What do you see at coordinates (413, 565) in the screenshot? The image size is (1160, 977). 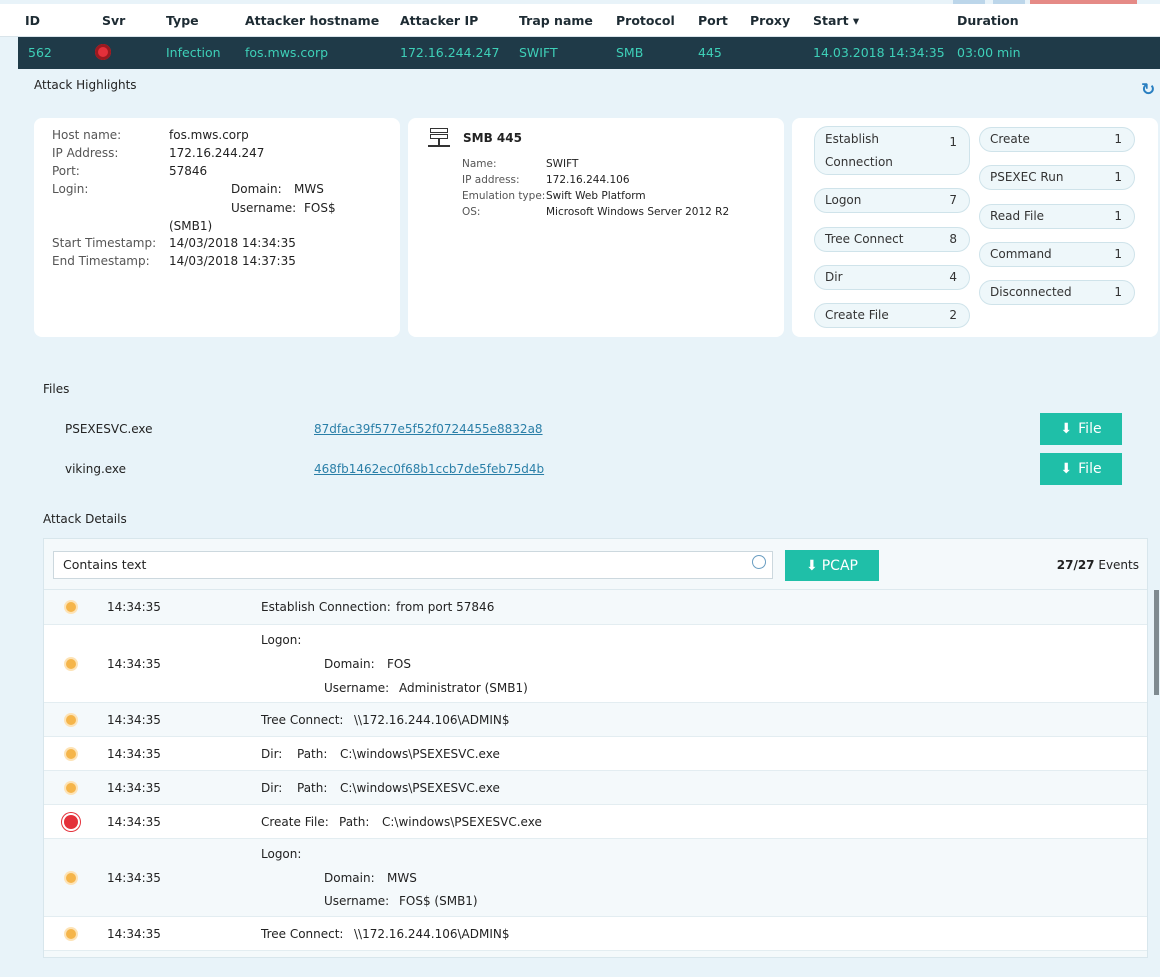 I see `search-input: Contains text` at bounding box center [413, 565].